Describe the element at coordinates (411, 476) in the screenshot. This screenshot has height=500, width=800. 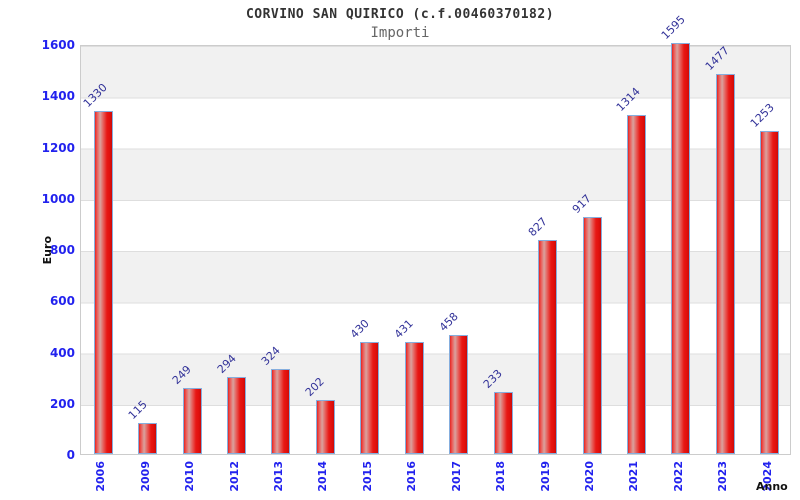
I see `x-tick-label: 2016` at that location.